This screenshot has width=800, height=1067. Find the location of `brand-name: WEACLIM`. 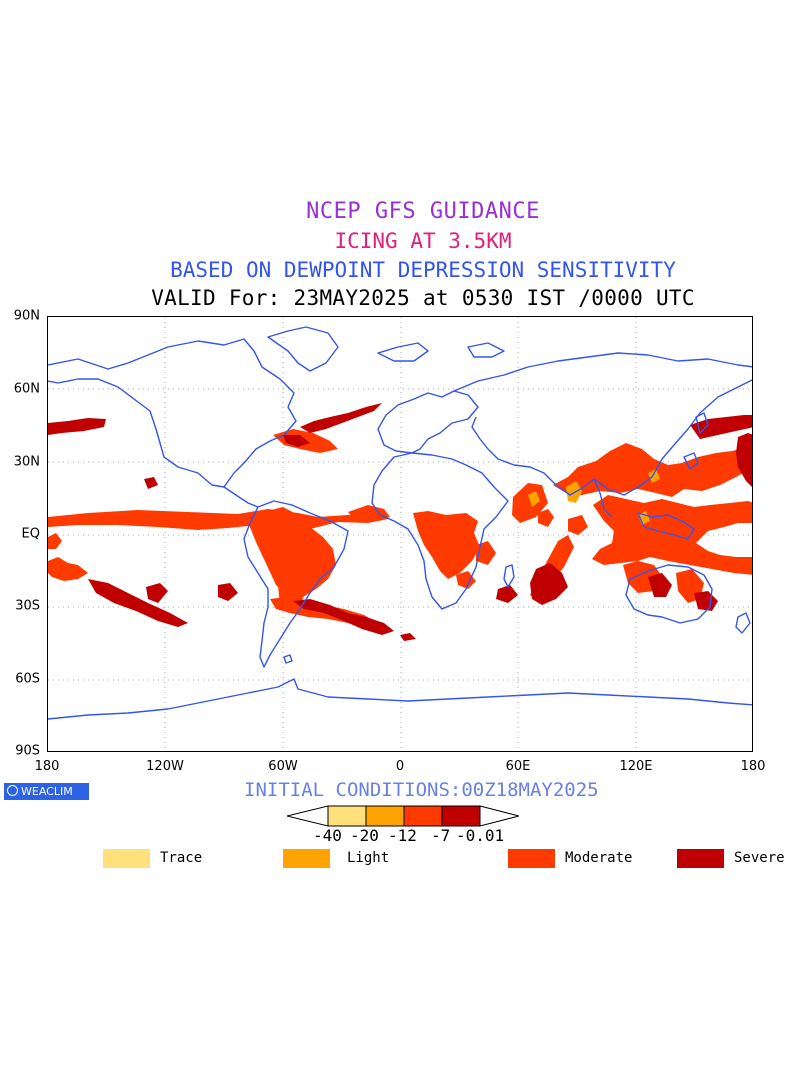

brand-name: WEACLIM is located at coordinates (47, 791).